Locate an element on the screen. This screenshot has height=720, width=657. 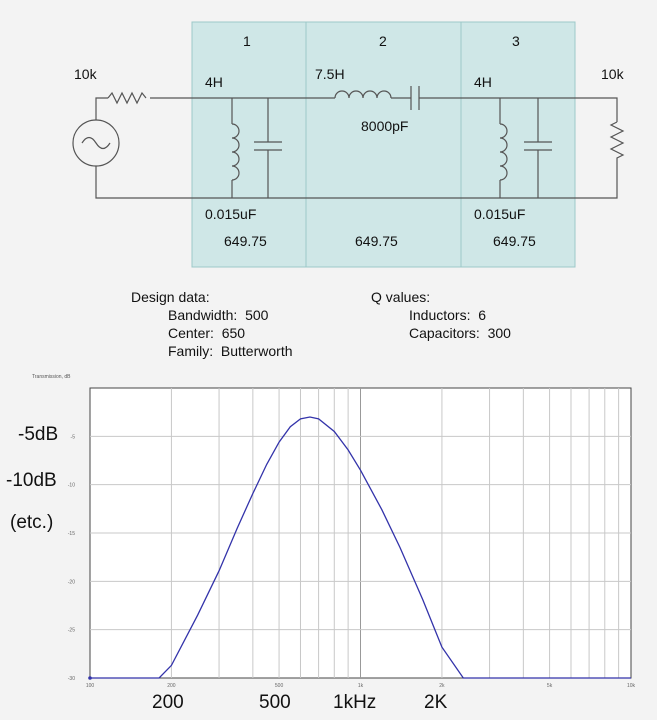
y-tick-label: -10 is located at coordinates (71, 486).